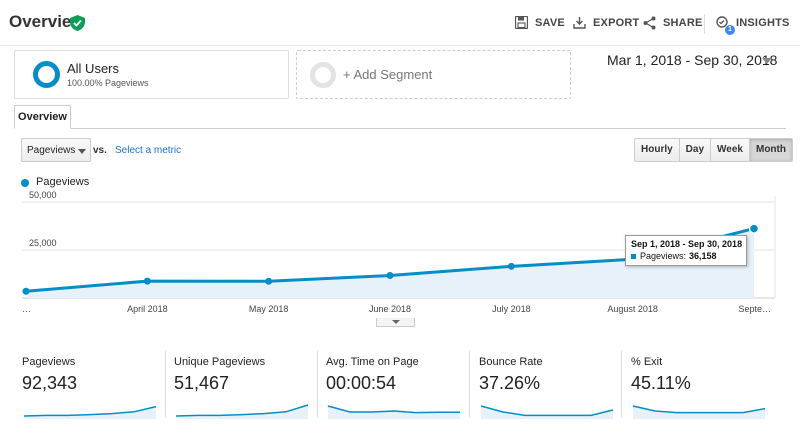 Image resolution: width=800 pixels, height=435 pixels. I want to click on save-label: SAVE, so click(550, 22).